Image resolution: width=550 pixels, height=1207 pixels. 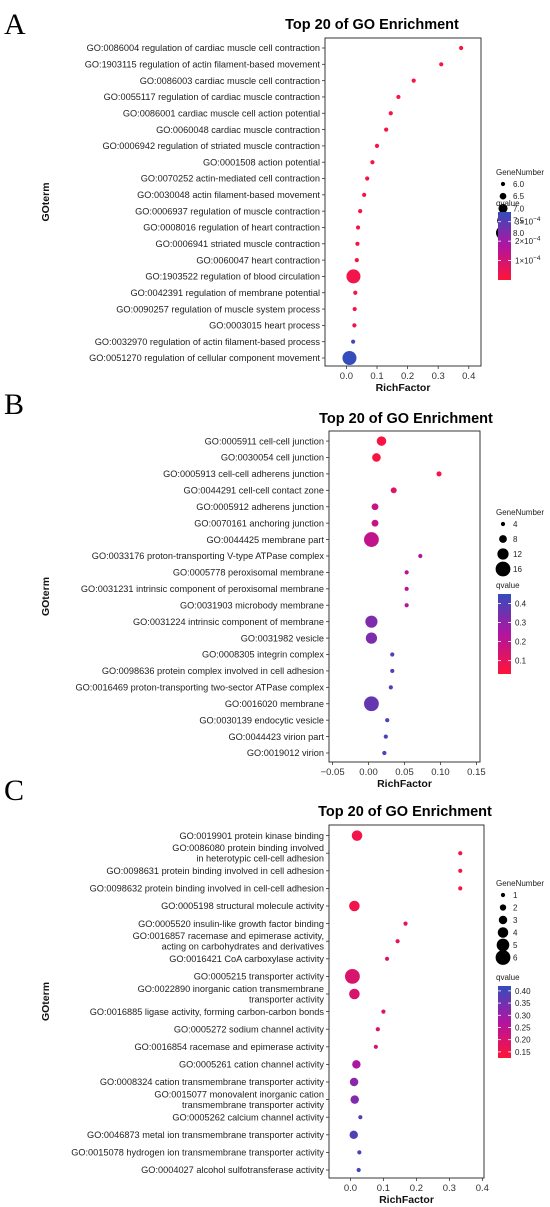 What do you see at coordinates (404, 596) in the screenshot?
I see `plot-frame` at bounding box center [404, 596].